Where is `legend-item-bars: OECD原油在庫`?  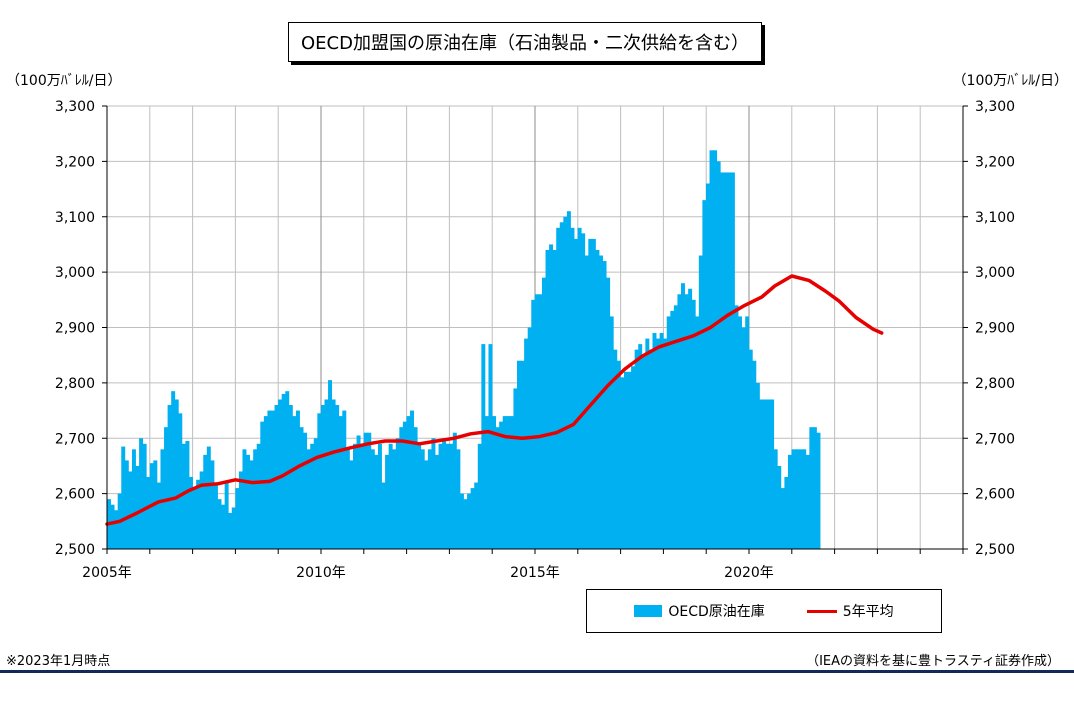
legend-item-bars: OECD原油在庫 is located at coordinates (699, 611).